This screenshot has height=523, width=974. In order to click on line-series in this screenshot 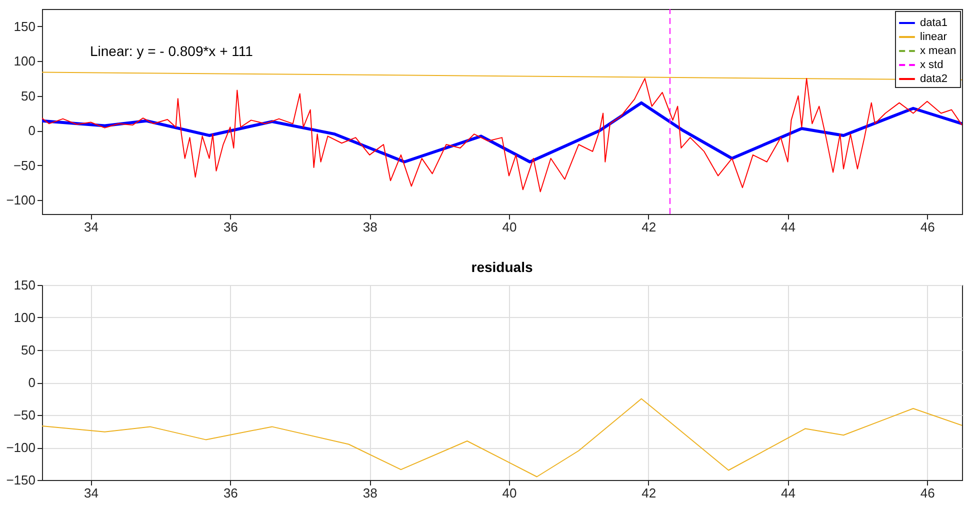, I will do `click(502, 438)`.